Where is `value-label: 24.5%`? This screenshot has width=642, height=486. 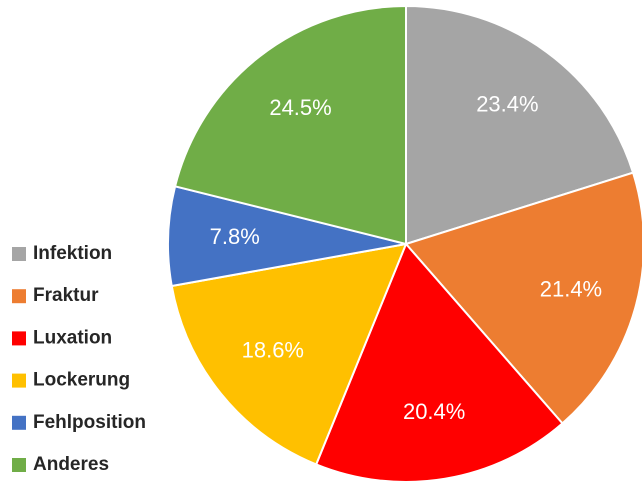
value-label: 24.5% is located at coordinates (300, 107).